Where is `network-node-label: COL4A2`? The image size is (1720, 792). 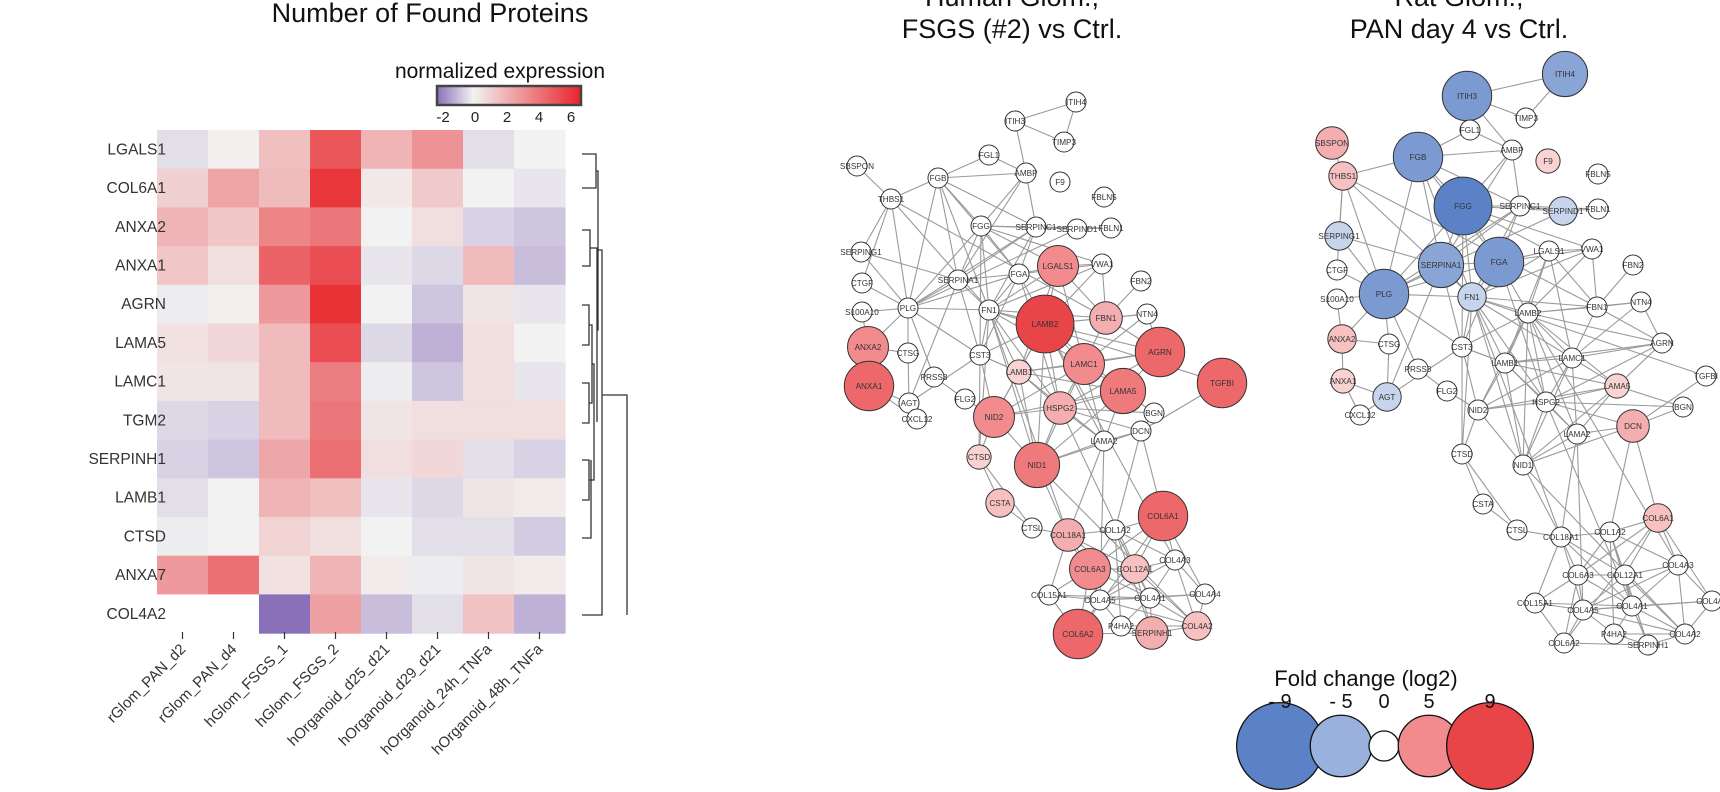
network-node-label: COL4A2 is located at coordinates (1197, 626).